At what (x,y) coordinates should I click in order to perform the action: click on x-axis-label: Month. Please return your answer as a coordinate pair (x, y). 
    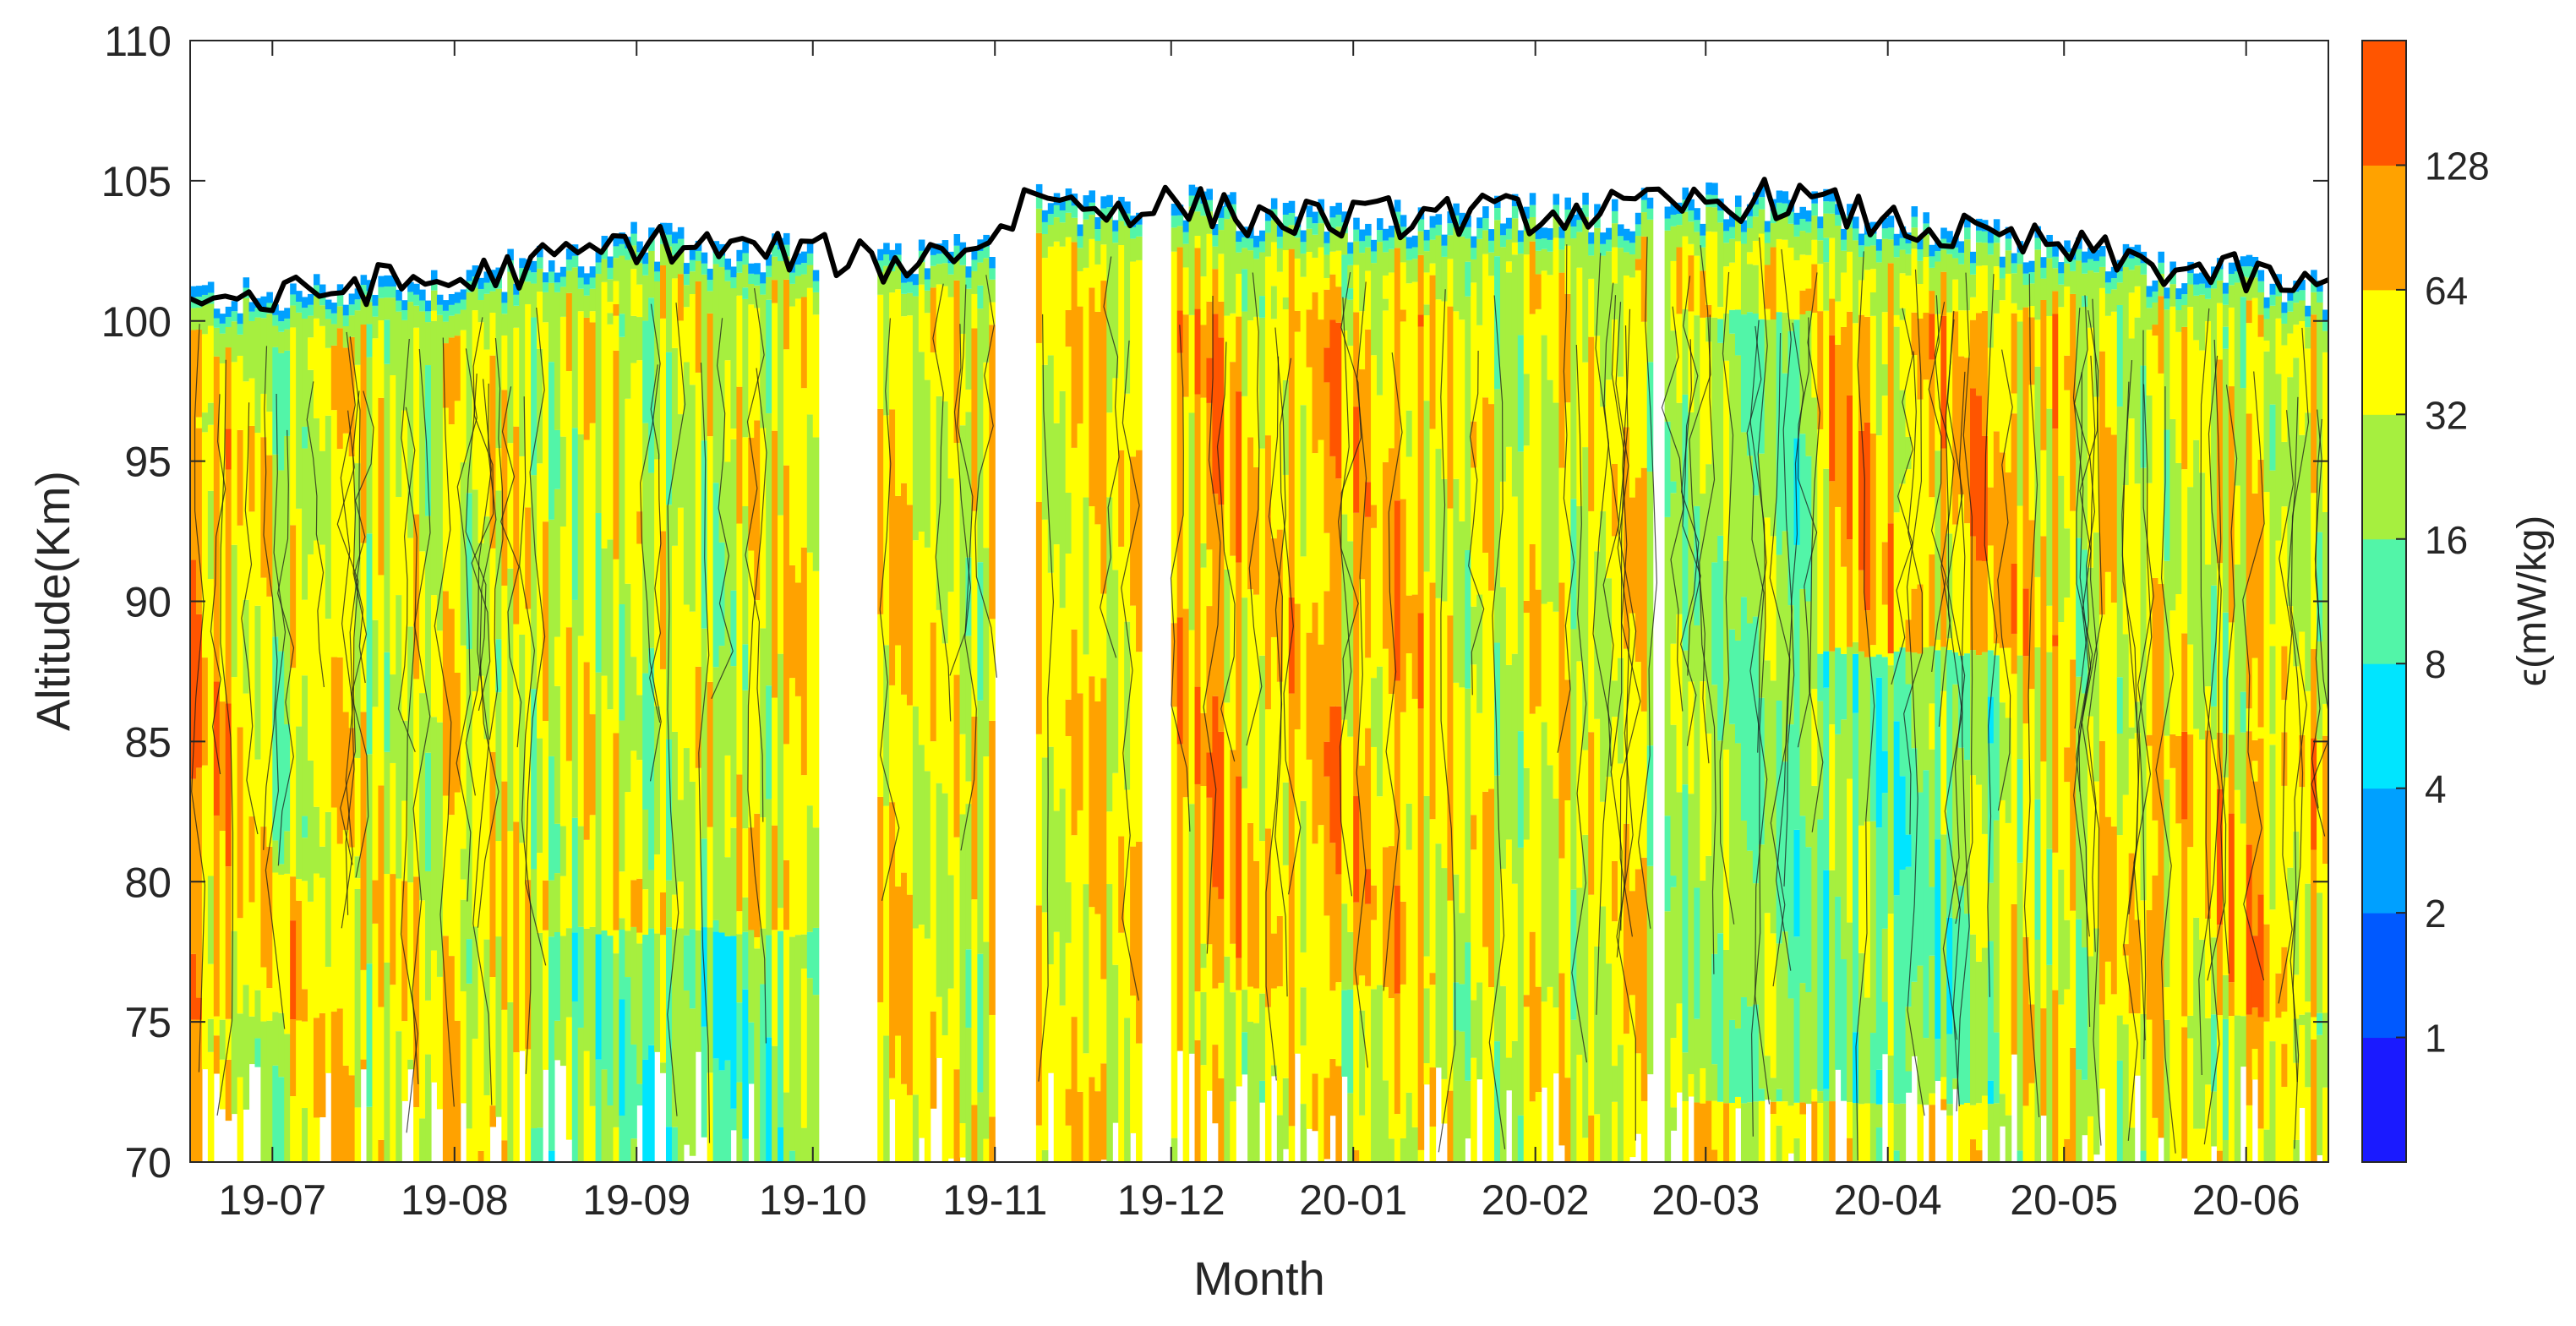
    Looking at the image, I should click on (1259, 1279).